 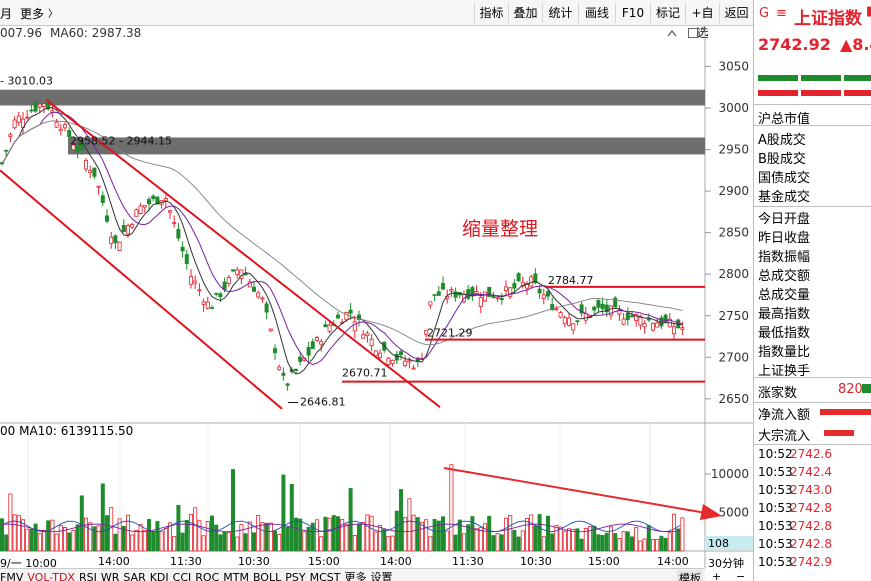 What do you see at coordinates (355, 576) in the screenshot?
I see `indicator-tab-12: 更多` at bounding box center [355, 576].